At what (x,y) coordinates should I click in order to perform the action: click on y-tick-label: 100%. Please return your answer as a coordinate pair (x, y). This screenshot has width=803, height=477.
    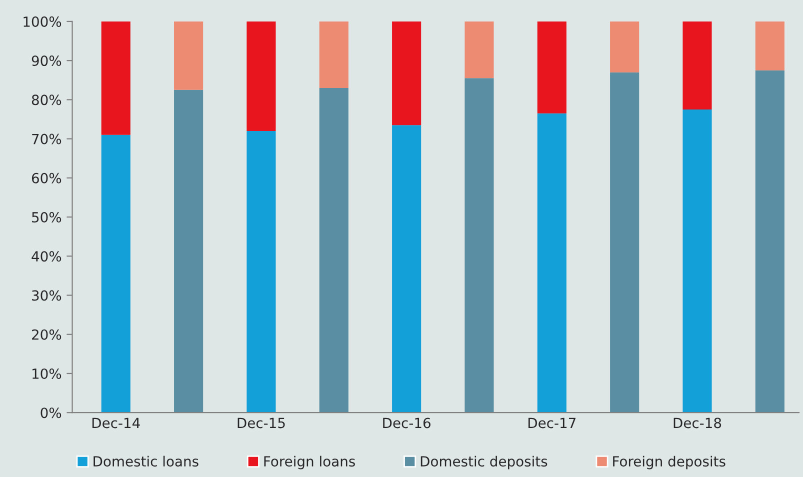
    Looking at the image, I should click on (43, 21).